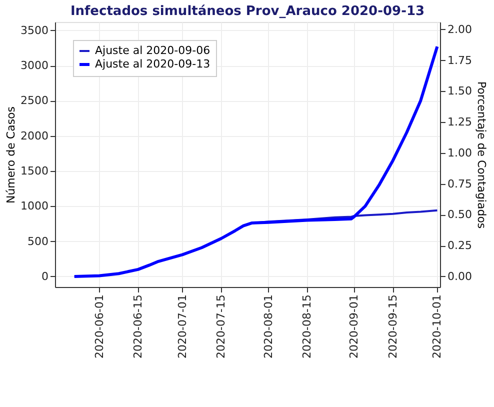  What do you see at coordinates (34, 171) in the screenshot?
I see `y-tick-label: 1500` at bounding box center [34, 171].